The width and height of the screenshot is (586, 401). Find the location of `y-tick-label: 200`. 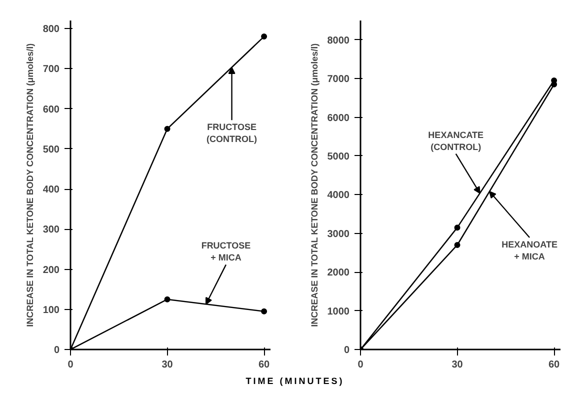

y-tick-label: 200 is located at coordinates (51, 270).